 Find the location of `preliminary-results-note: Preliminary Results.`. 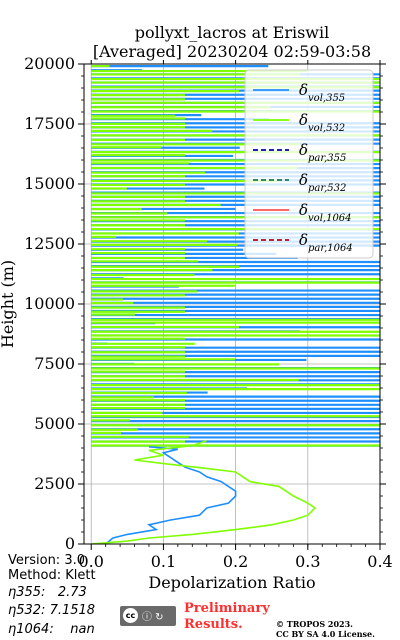

preliminary-results-note: Preliminary Results. is located at coordinates (227, 617).